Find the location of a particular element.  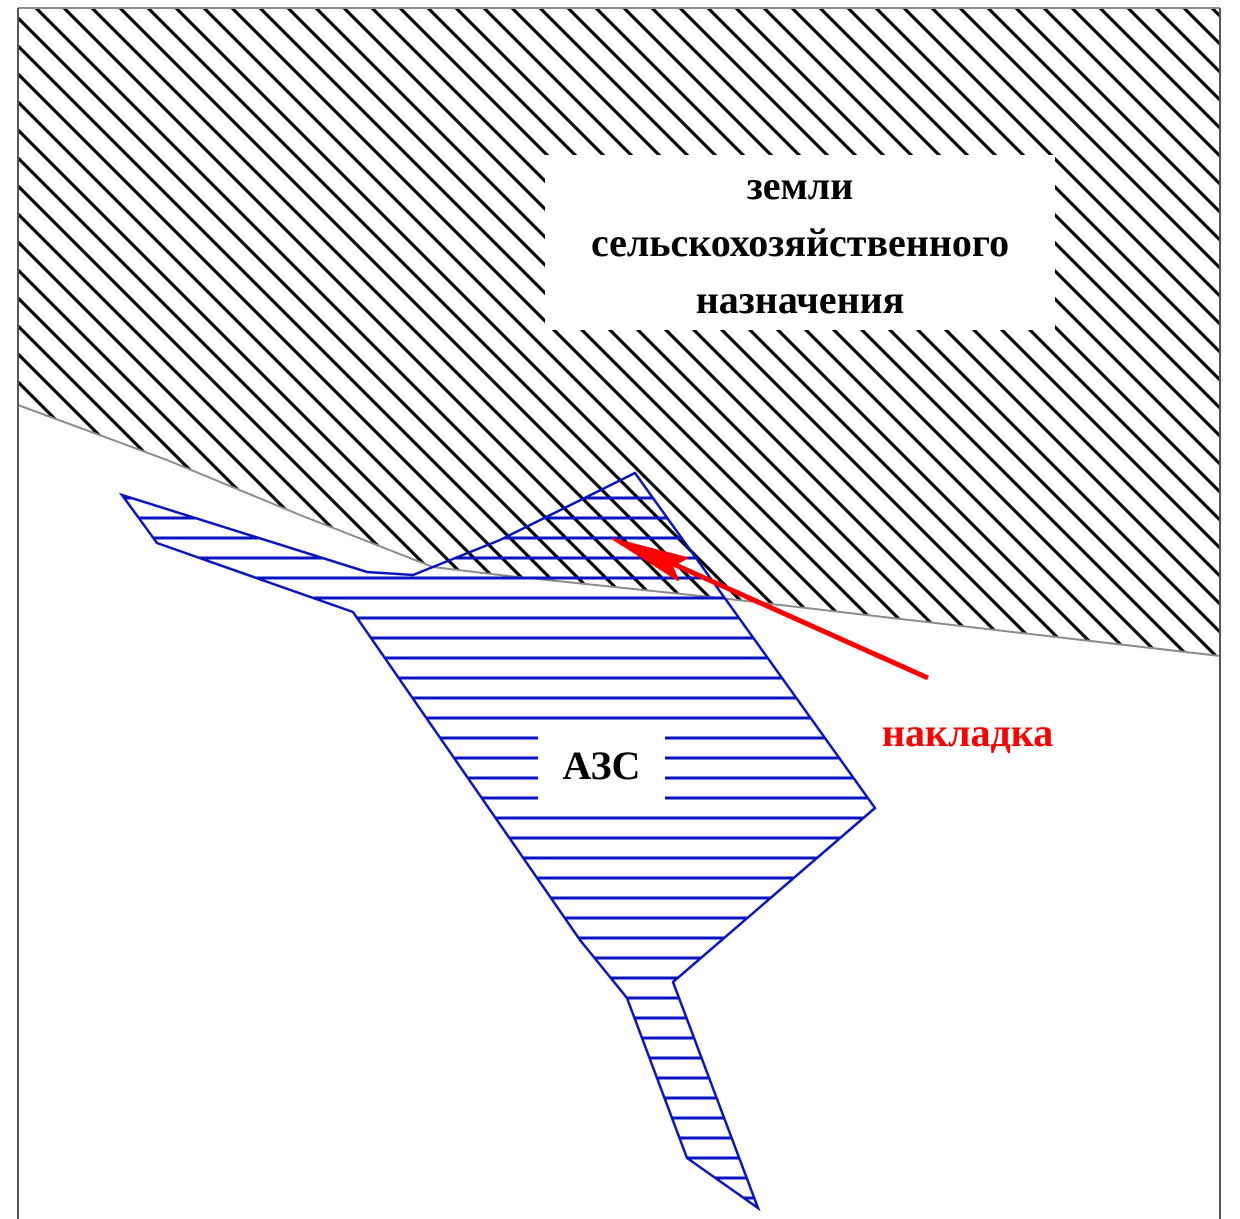

overlap-arrow is located at coordinates (771, 609).